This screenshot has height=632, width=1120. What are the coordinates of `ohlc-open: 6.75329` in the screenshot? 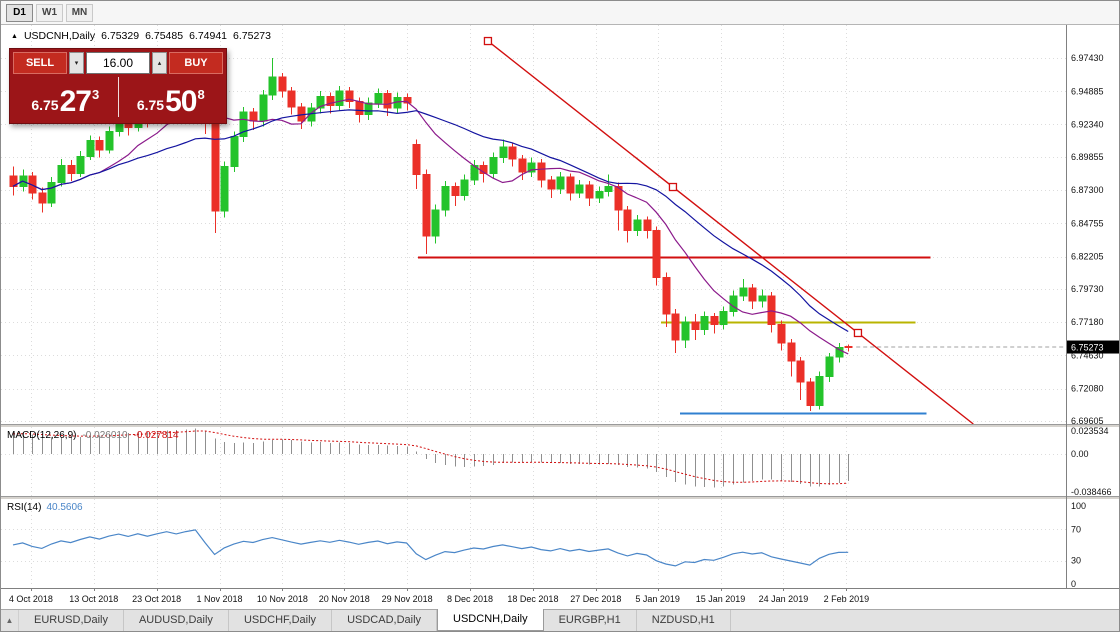 It's located at (120, 36).